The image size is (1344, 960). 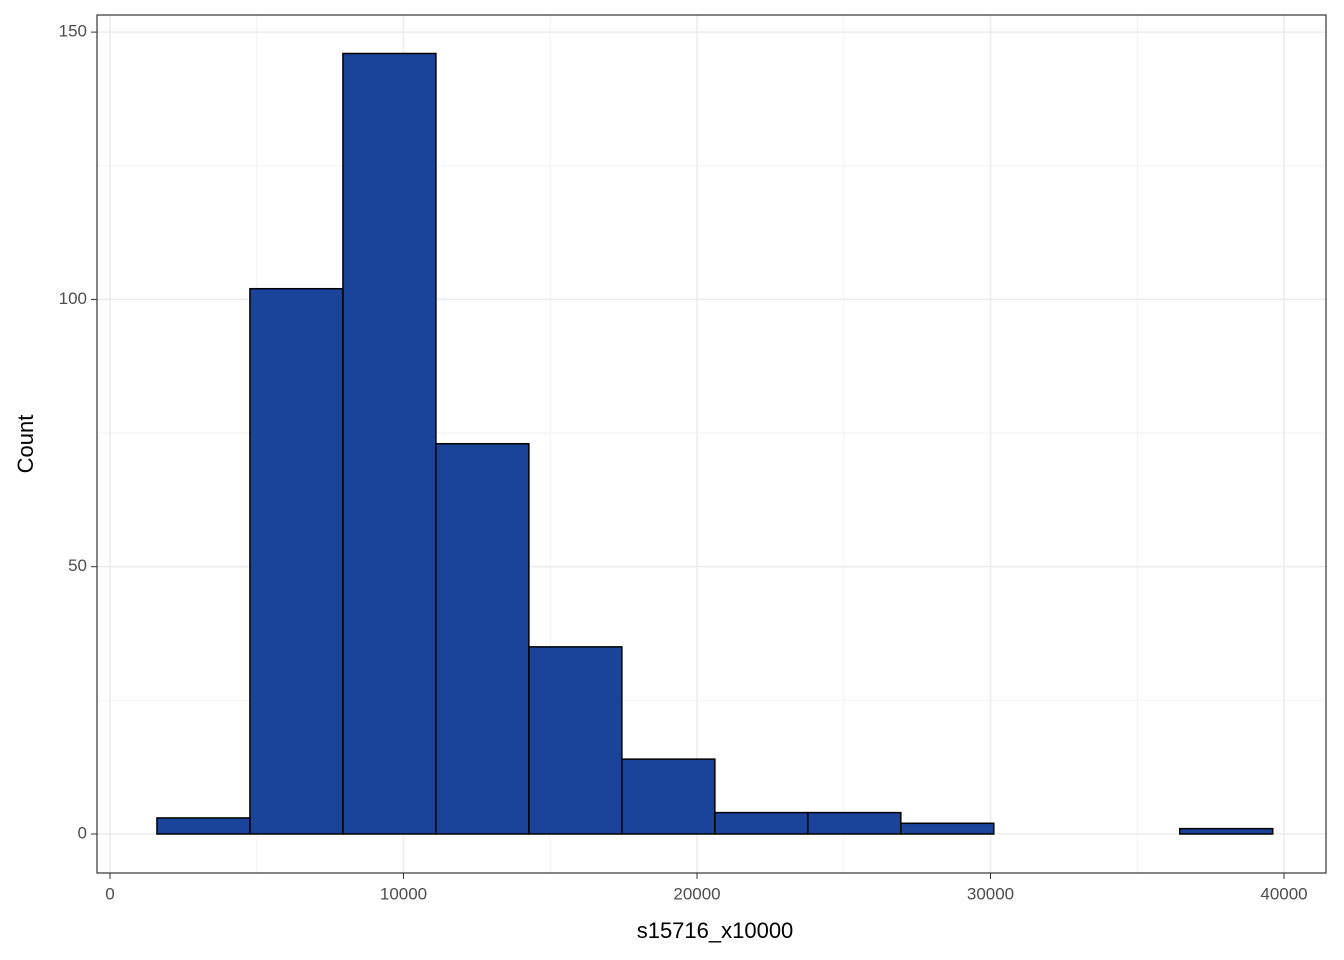 I want to click on x-tick-label: 20000, so click(x=696, y=893).